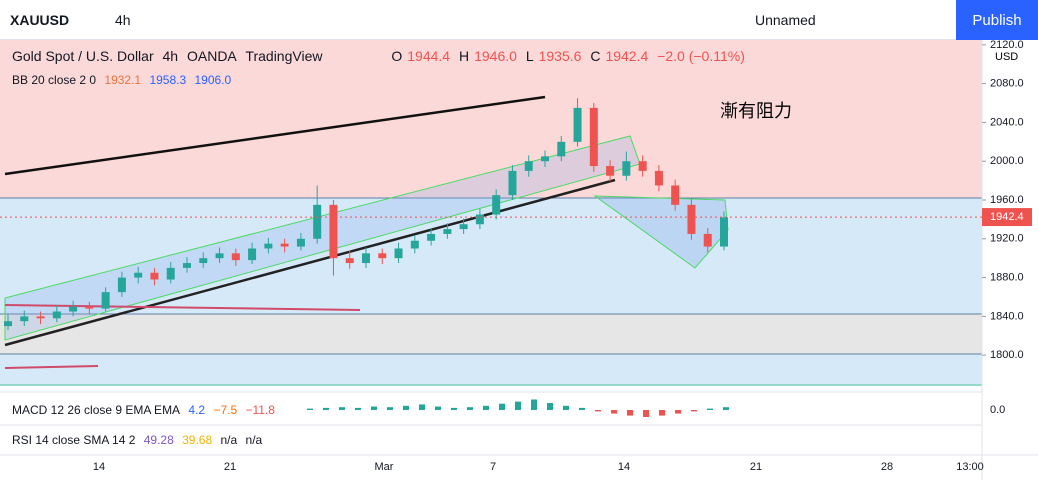 This screenshot has height=480, width=1038. What do you see at coordinates (275, 135) in the screenshot?
I see `trend-line` at bounding box center [275, 135].